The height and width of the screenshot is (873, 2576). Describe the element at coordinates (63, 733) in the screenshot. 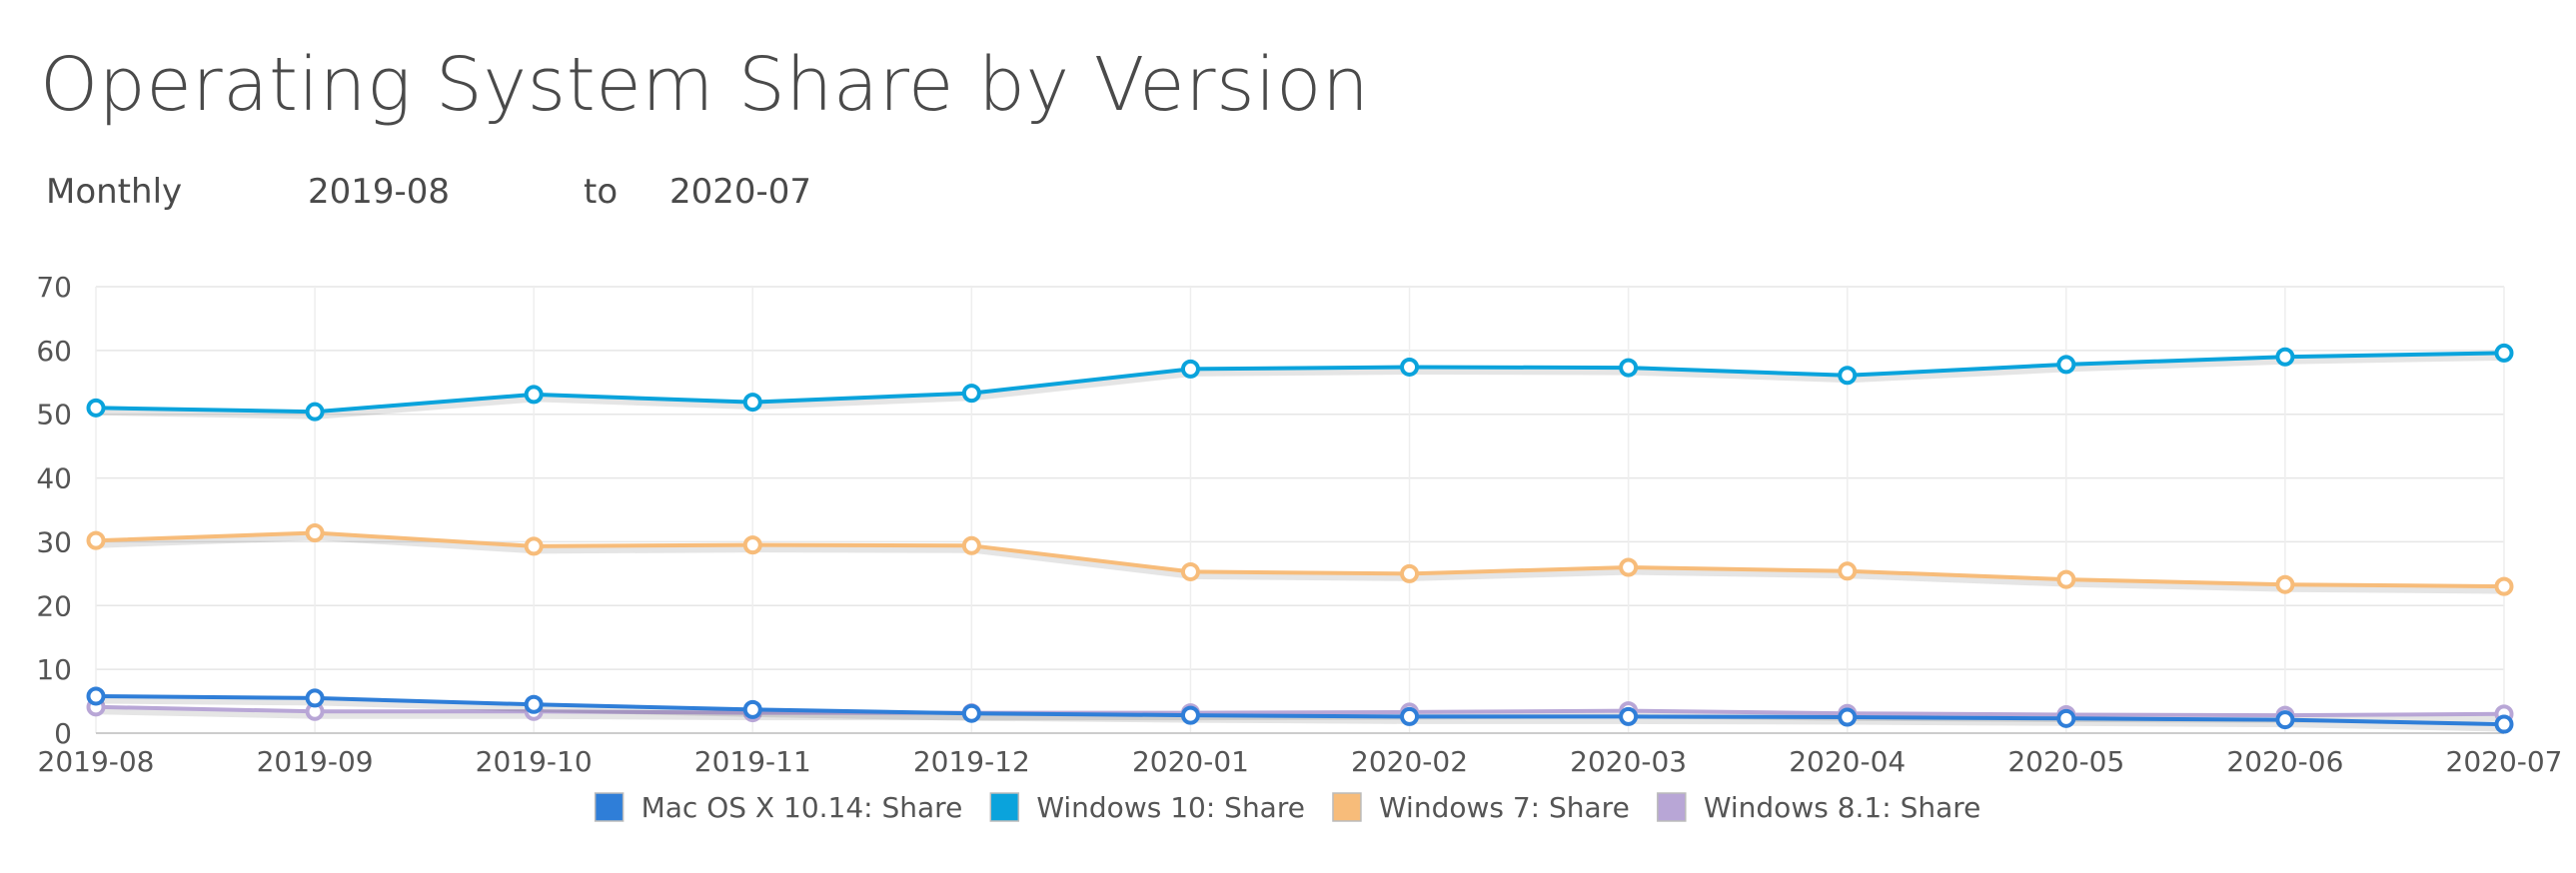

I see `y-tick-label: 0` at that location.